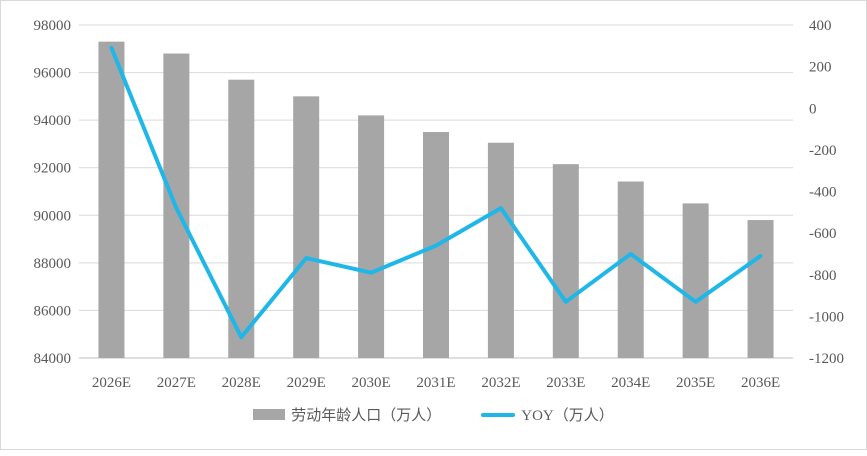 Image resolution: width=867 pixels, height=456 pixels. I want to click on y-left-tick-label: 88000, so click(53, 264).